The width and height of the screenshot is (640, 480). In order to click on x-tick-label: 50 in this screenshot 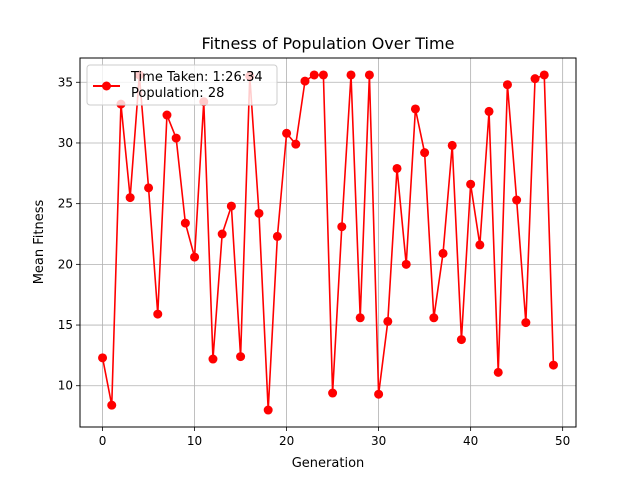, I will do `click(562, 441)`.